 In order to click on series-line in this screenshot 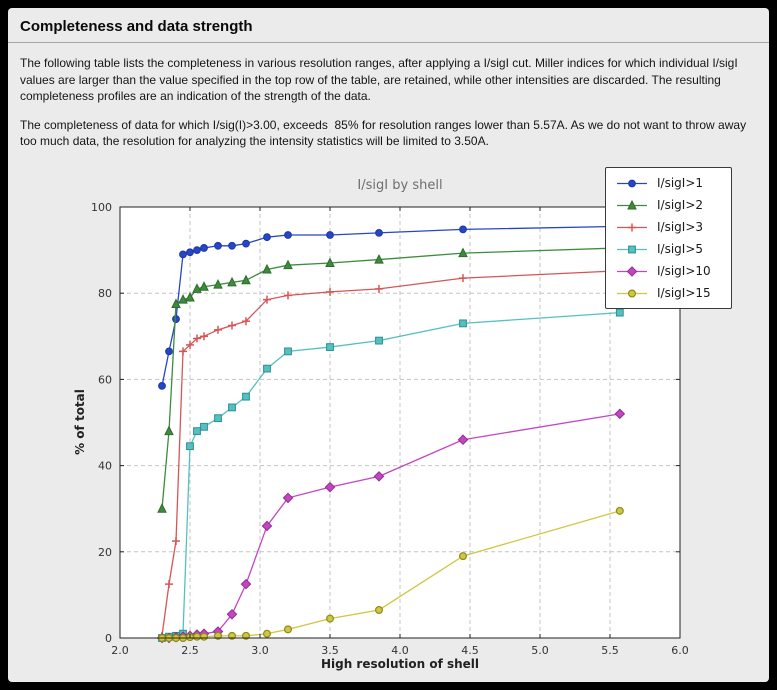, I will do `click(390, 305)`.